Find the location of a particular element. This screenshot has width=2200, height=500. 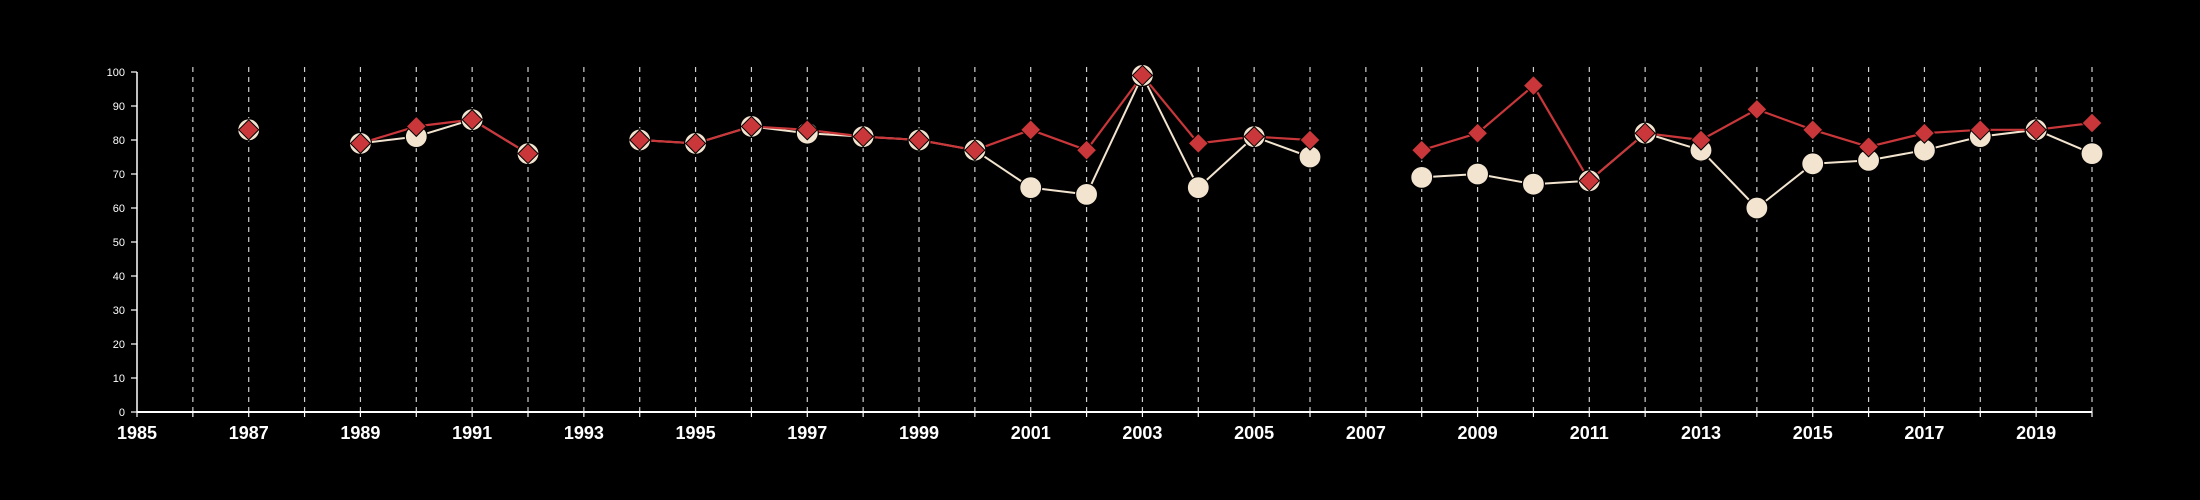

y-tick-label: 0 is located at coordinates (122, 413).